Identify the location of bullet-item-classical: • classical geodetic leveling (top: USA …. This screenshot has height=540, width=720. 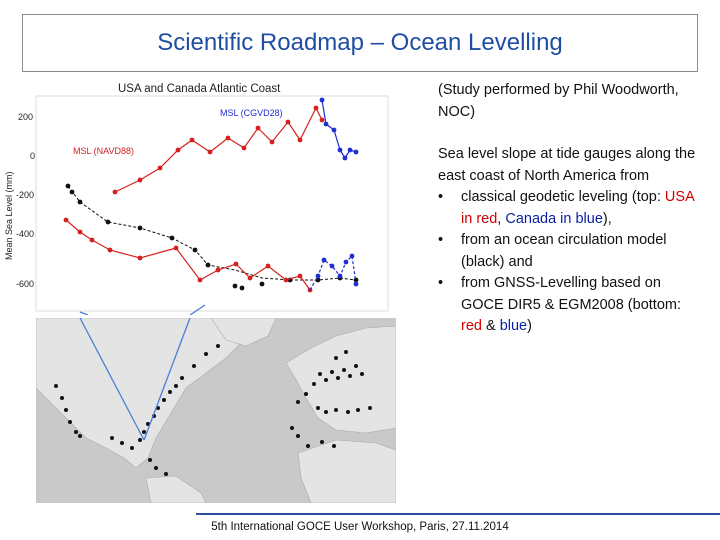
(570, 208).